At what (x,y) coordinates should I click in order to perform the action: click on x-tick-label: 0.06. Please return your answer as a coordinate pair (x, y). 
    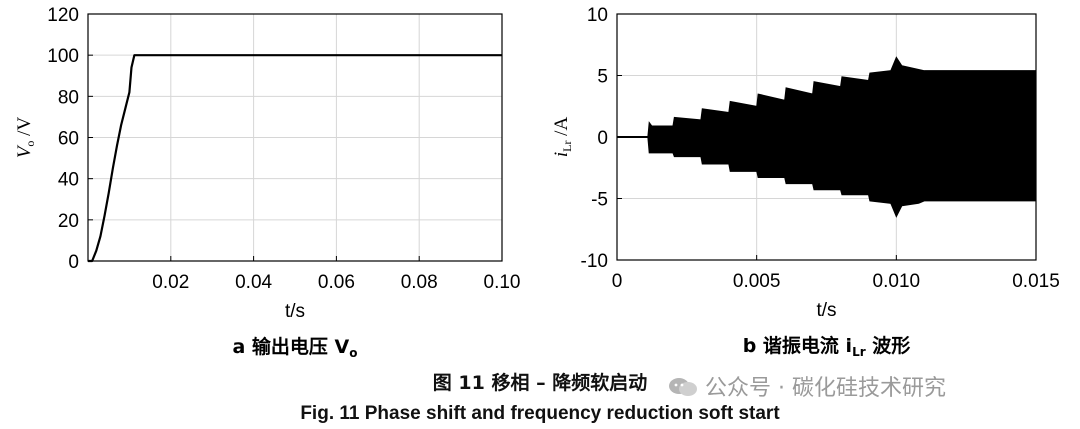
    Looking at the image, I should click on (336, 282).